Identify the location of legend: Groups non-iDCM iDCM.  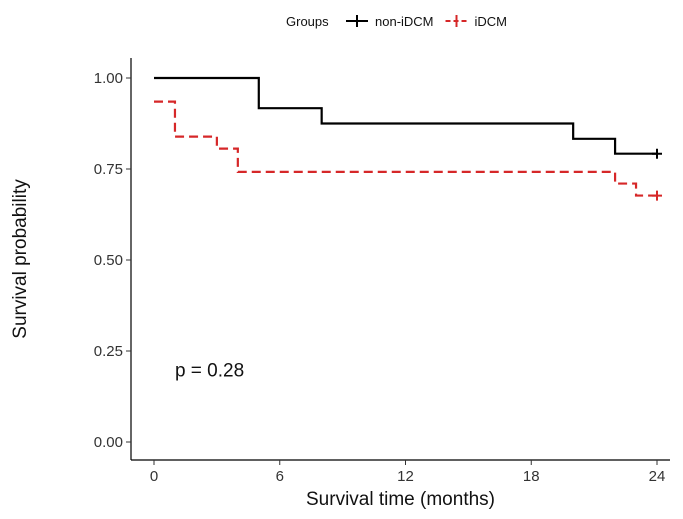
(396, 21).